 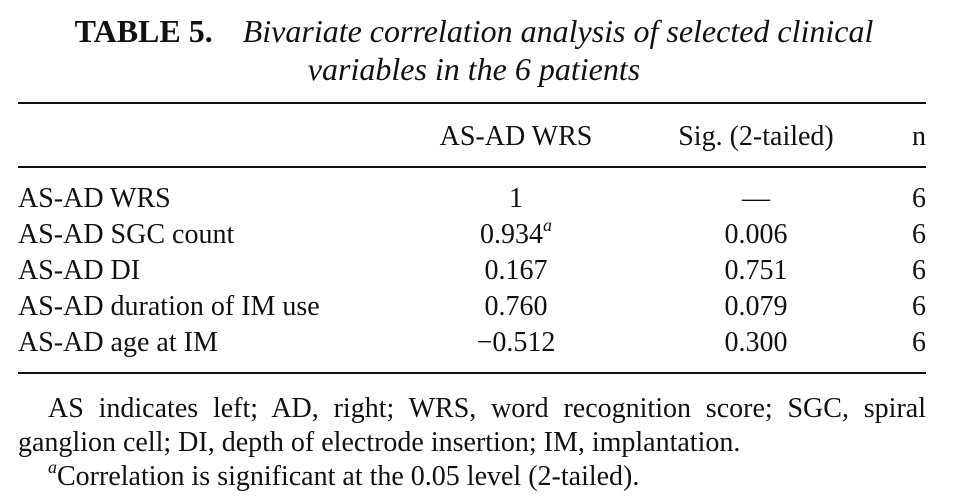 What do you see at coordinates (516, 306) in the screenshot?
I see `wrs-value: 0.760` at bounding box center [516, 306].